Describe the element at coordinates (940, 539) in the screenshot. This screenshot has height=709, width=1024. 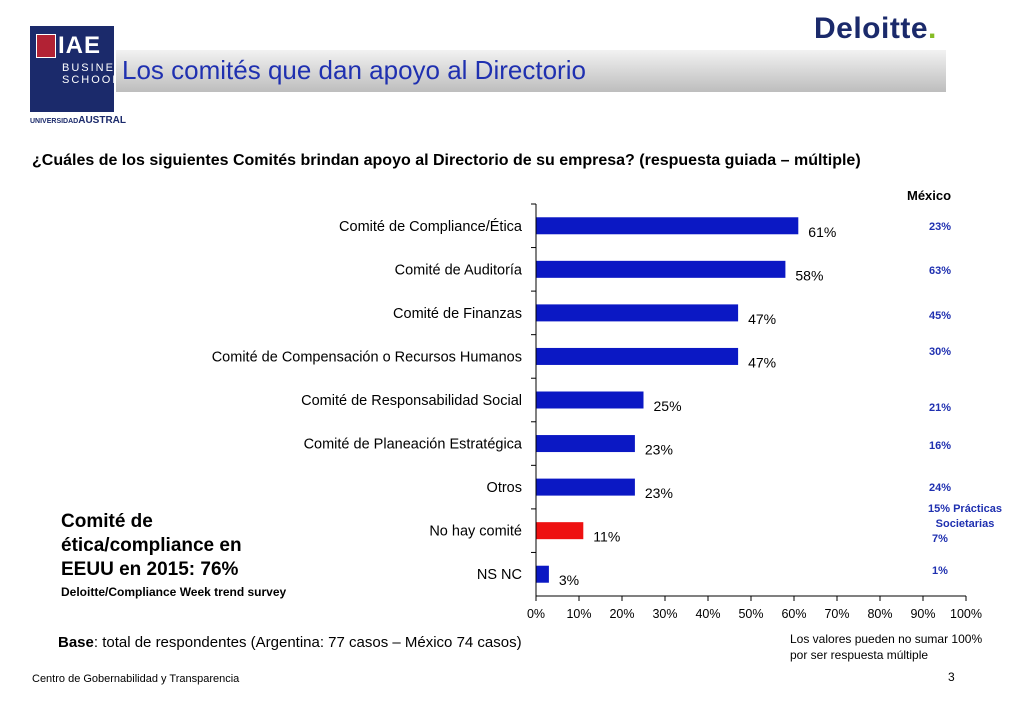
I see `mexico-value: 7%` at that location.